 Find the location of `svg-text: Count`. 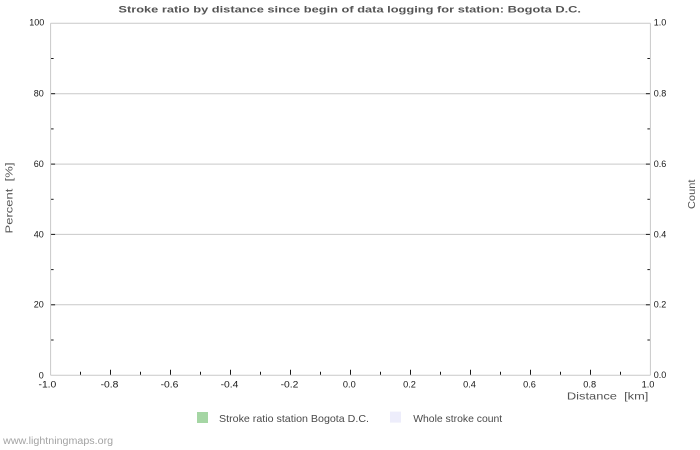

svg-text: Count is located at coordinates (692, 194).